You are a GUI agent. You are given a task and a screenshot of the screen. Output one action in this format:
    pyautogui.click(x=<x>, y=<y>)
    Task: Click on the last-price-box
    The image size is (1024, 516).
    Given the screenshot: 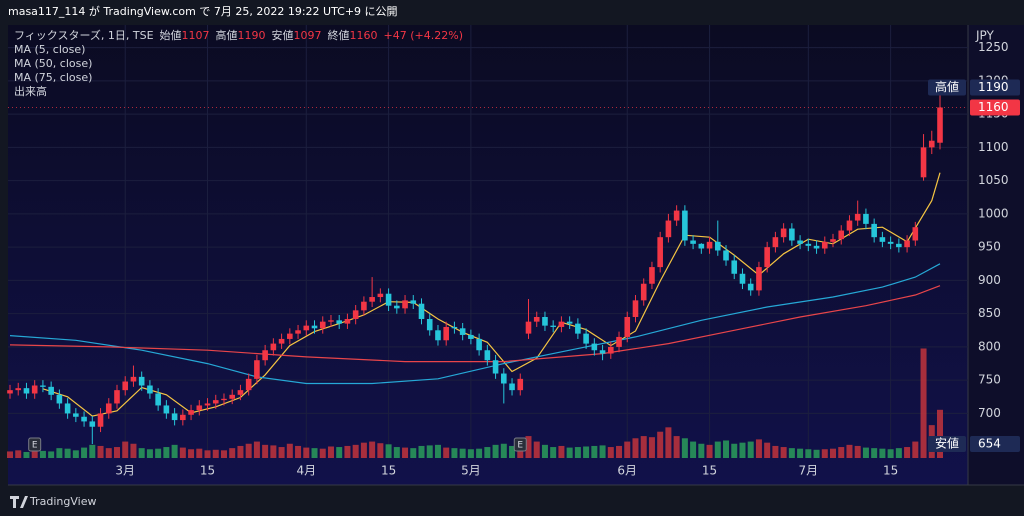 What is the action you would take?
    pyautogui.click(x=995, y=107)
    